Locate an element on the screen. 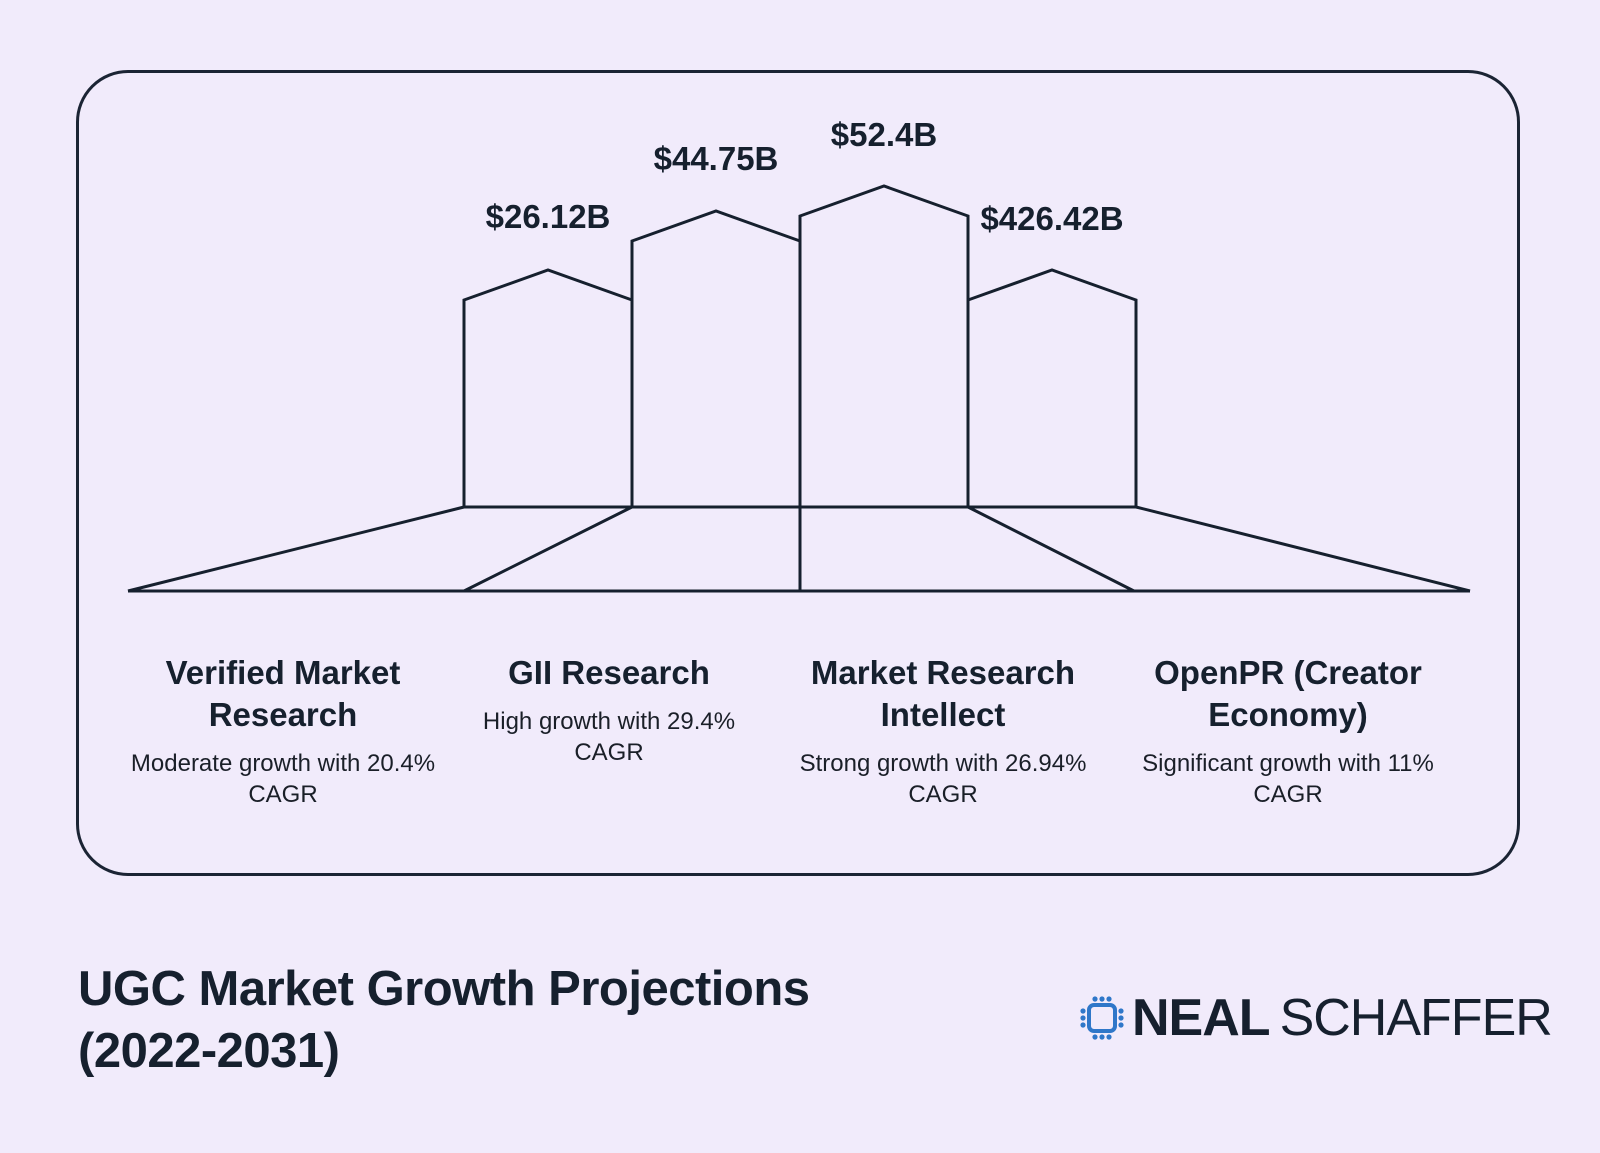  floor-layer is located at coordinates (799, 549).